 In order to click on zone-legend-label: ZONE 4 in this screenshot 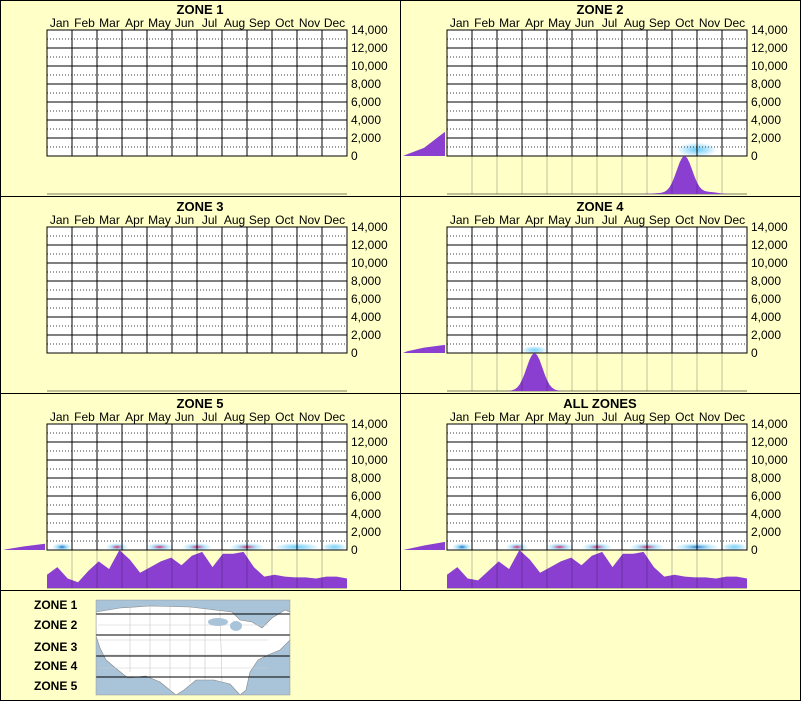, I will do `click(56, 666)`.